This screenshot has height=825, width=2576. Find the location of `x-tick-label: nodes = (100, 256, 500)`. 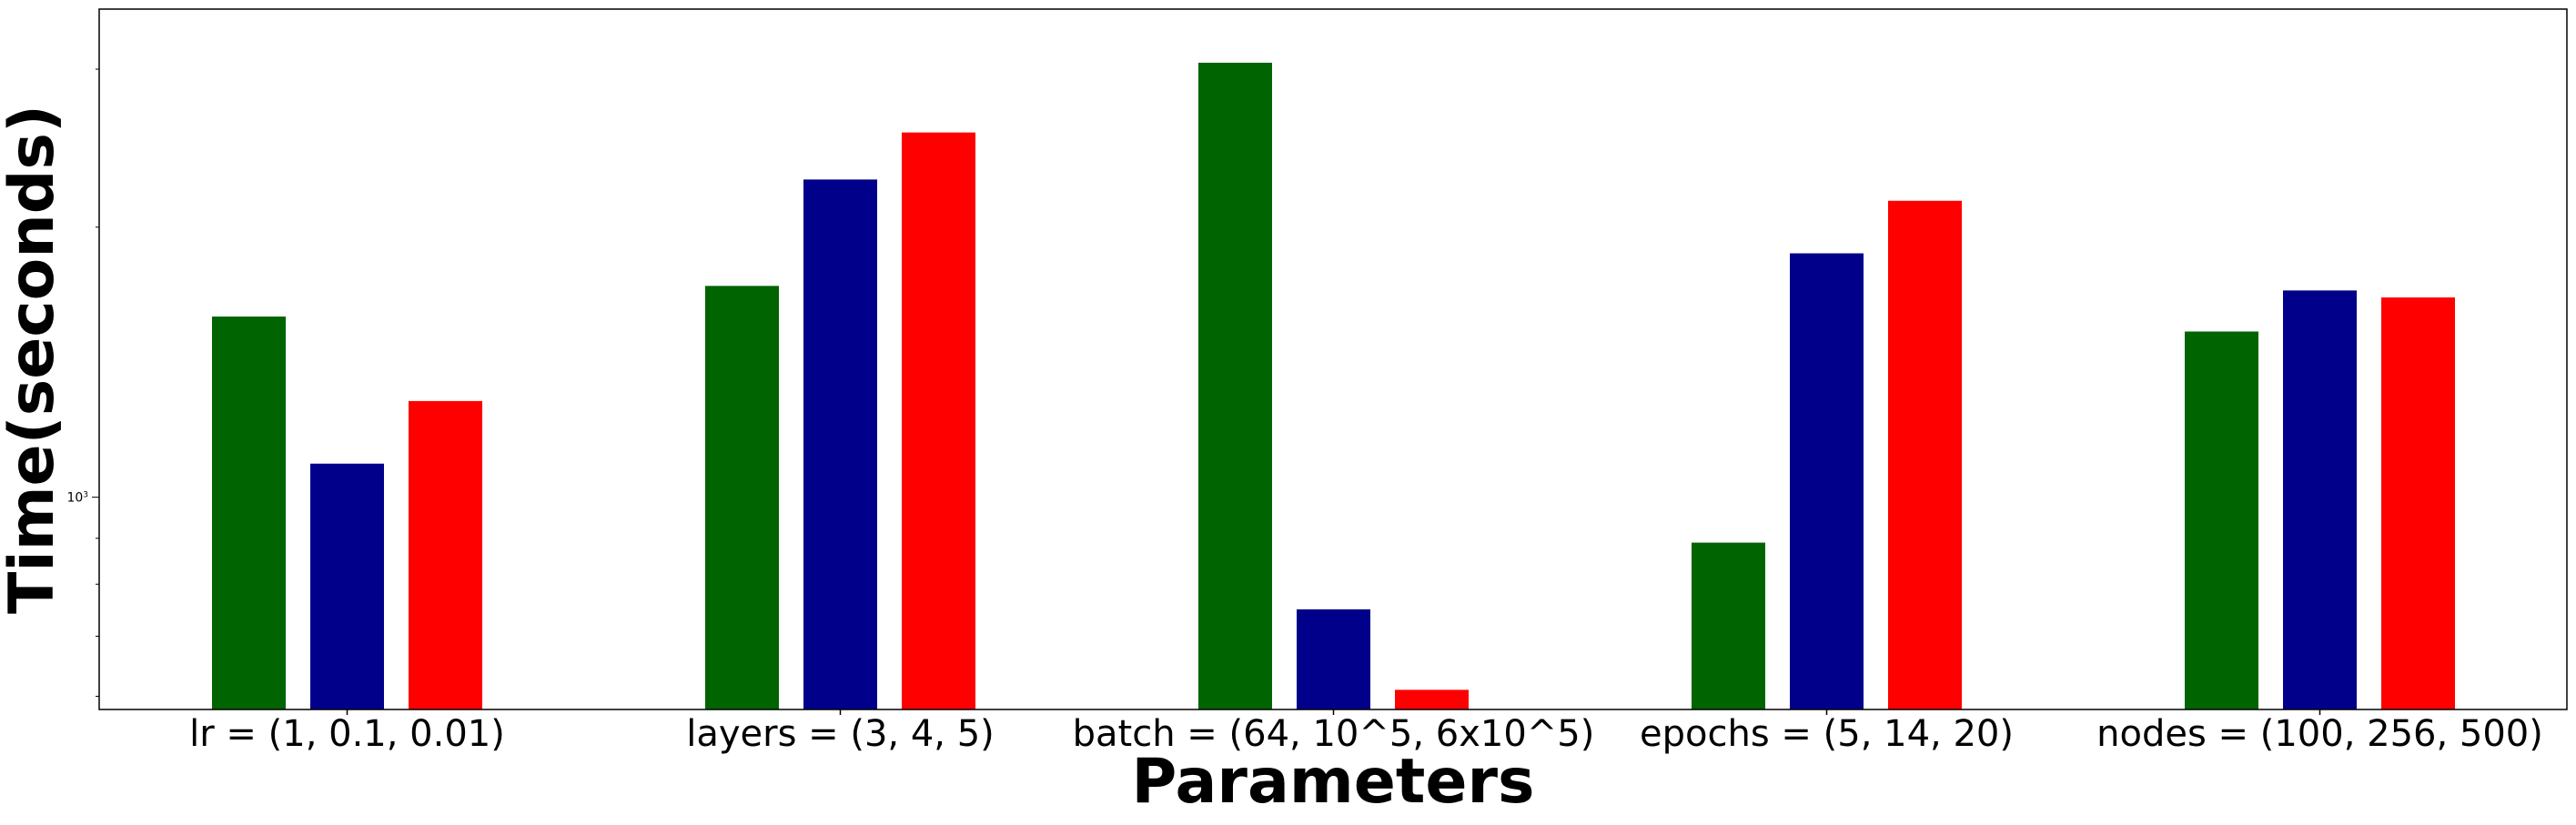

x-tick-label: nodes = (100, 256, 500) is located at coordinates (2319, 734).